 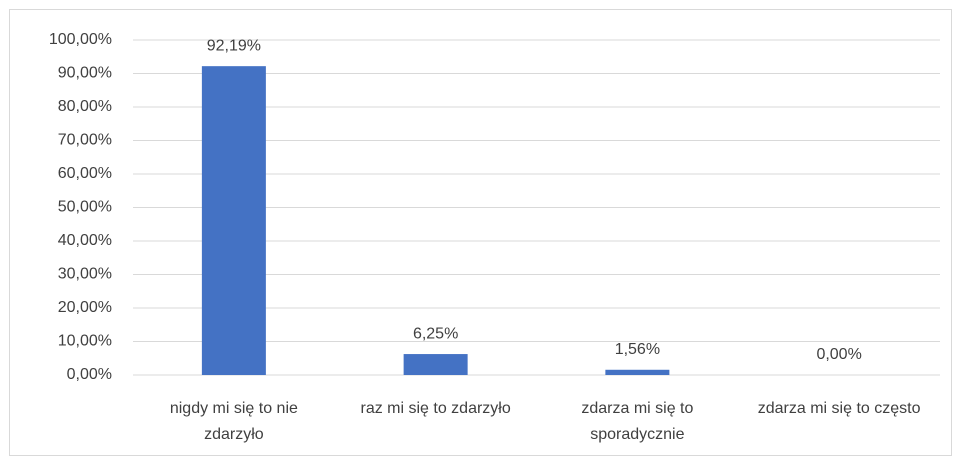 I want to click on x-tick-label: zdarza mi się to sporadycznie, so click(x=637, y=421).